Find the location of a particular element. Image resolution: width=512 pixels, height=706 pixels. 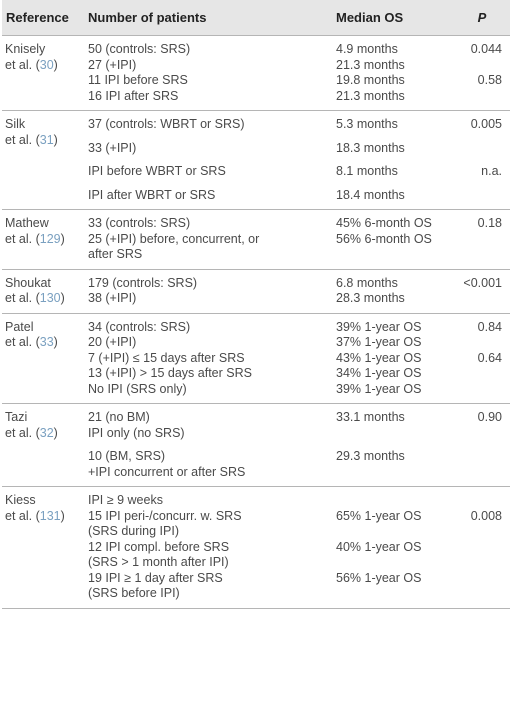

author: Kiess is located at coordinates (20, 500).